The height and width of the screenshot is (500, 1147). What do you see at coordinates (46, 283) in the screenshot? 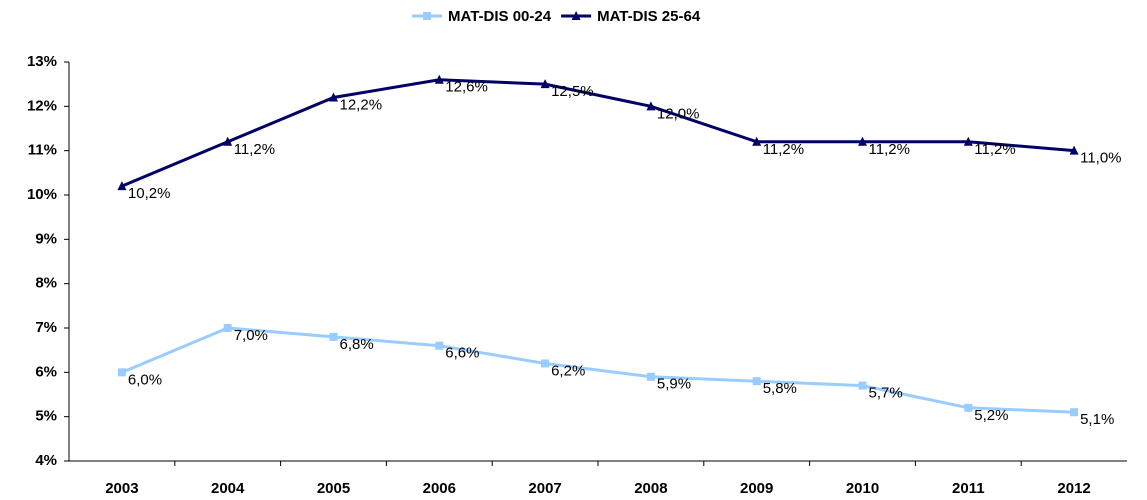
I see `y-tick-label: 8%` at bounding box center [46, 283].